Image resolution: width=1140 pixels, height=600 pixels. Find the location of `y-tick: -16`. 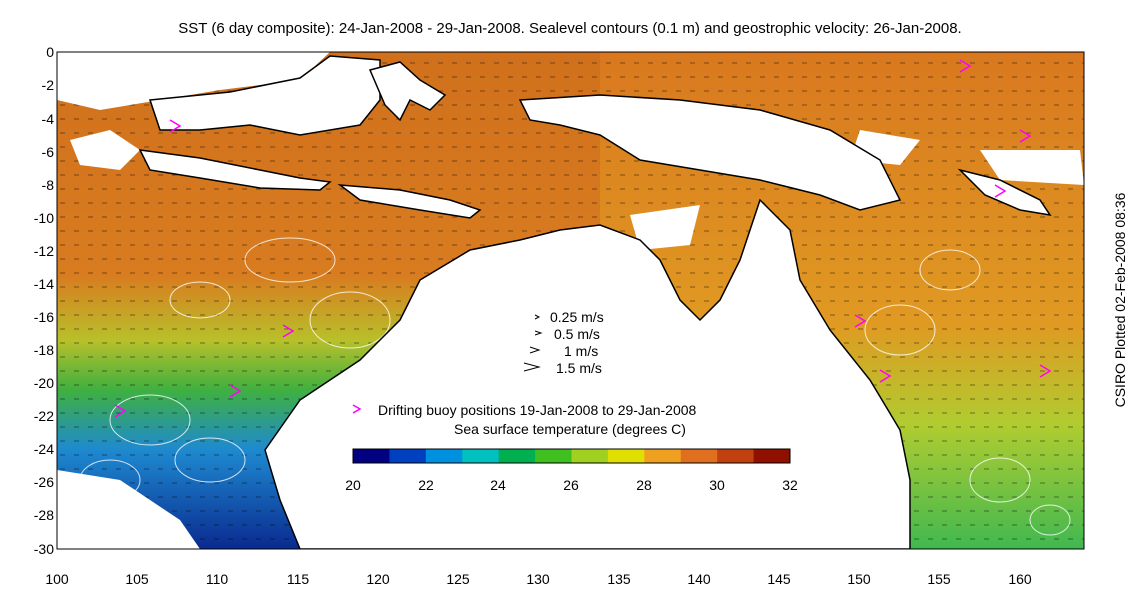

y-tick: -16 is located at coordinates (44, 317).